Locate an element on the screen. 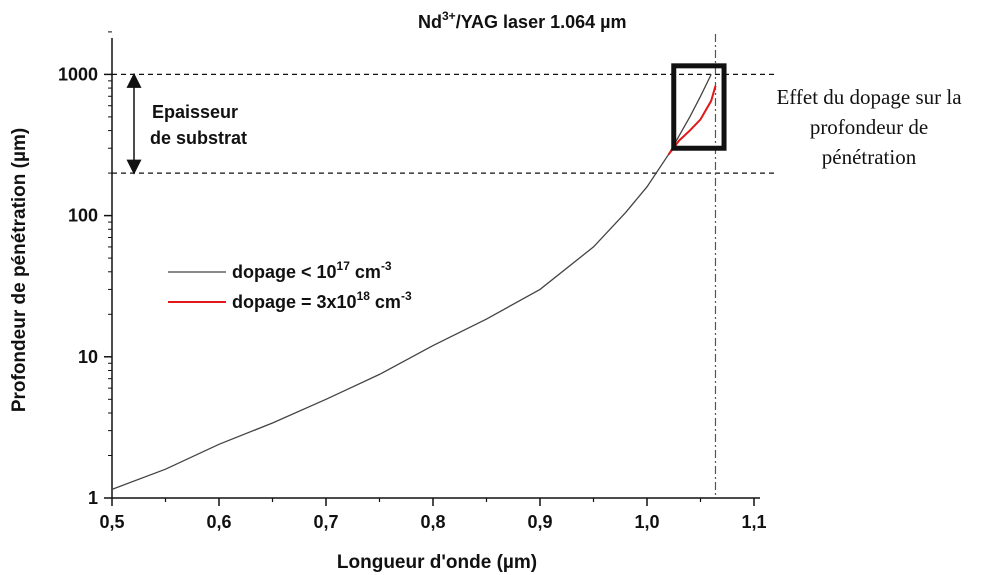 This screenshot has width=991, height=575. x-tick-label: 0,9 is located at coordinates (539, 522).